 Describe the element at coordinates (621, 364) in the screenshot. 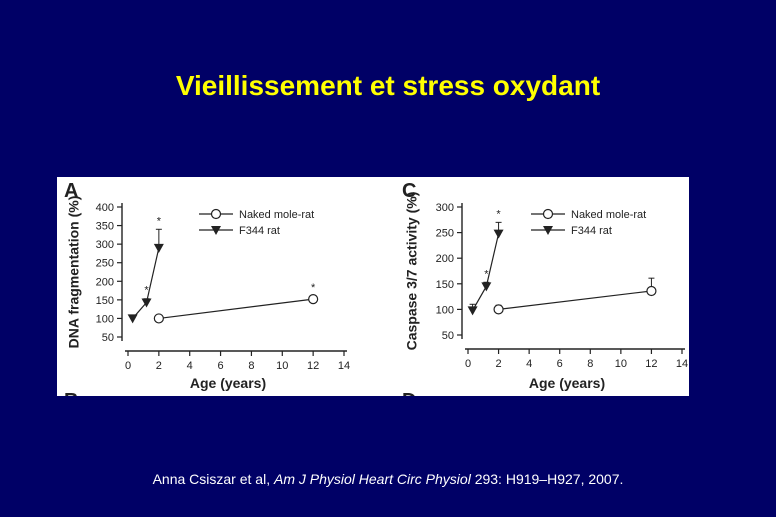

I see `chart-c-x-tick-label: 10` at that location.